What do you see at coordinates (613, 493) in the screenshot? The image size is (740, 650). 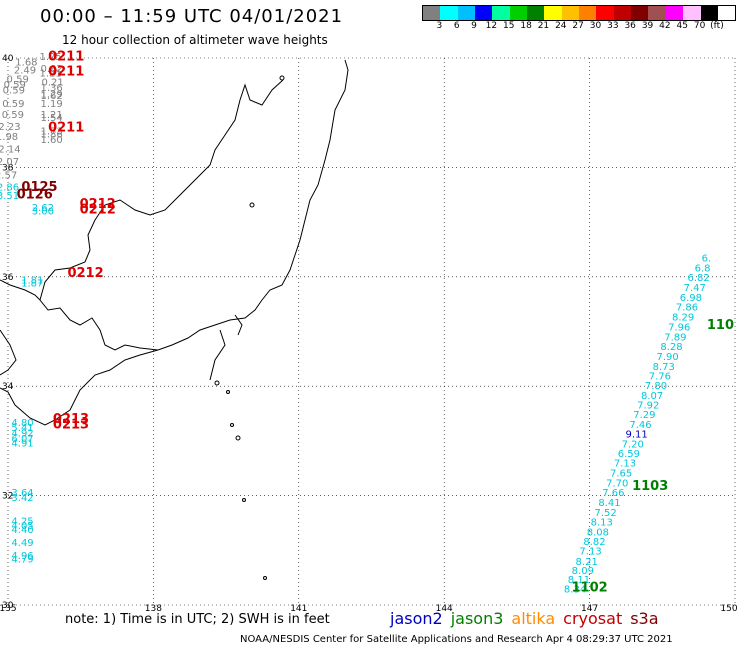 I see `wave-height-value: 7.66` at bounding box center [613, 493].